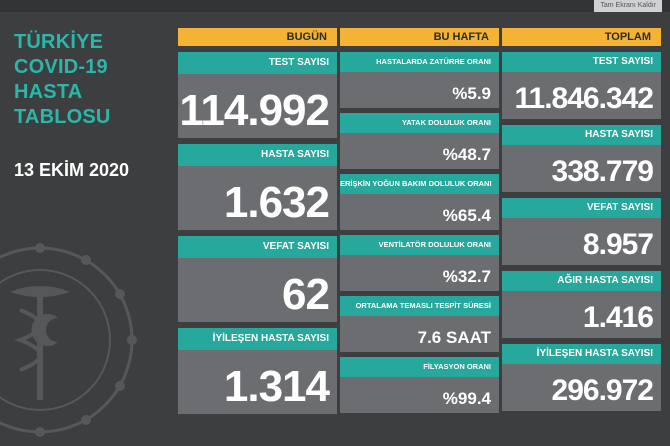  What do you see at coordinates (419, 385) in the screenshot?
I see `week-filiation-card: FİLYASYON ORANI %99.4` at bounding box center [419, 385].